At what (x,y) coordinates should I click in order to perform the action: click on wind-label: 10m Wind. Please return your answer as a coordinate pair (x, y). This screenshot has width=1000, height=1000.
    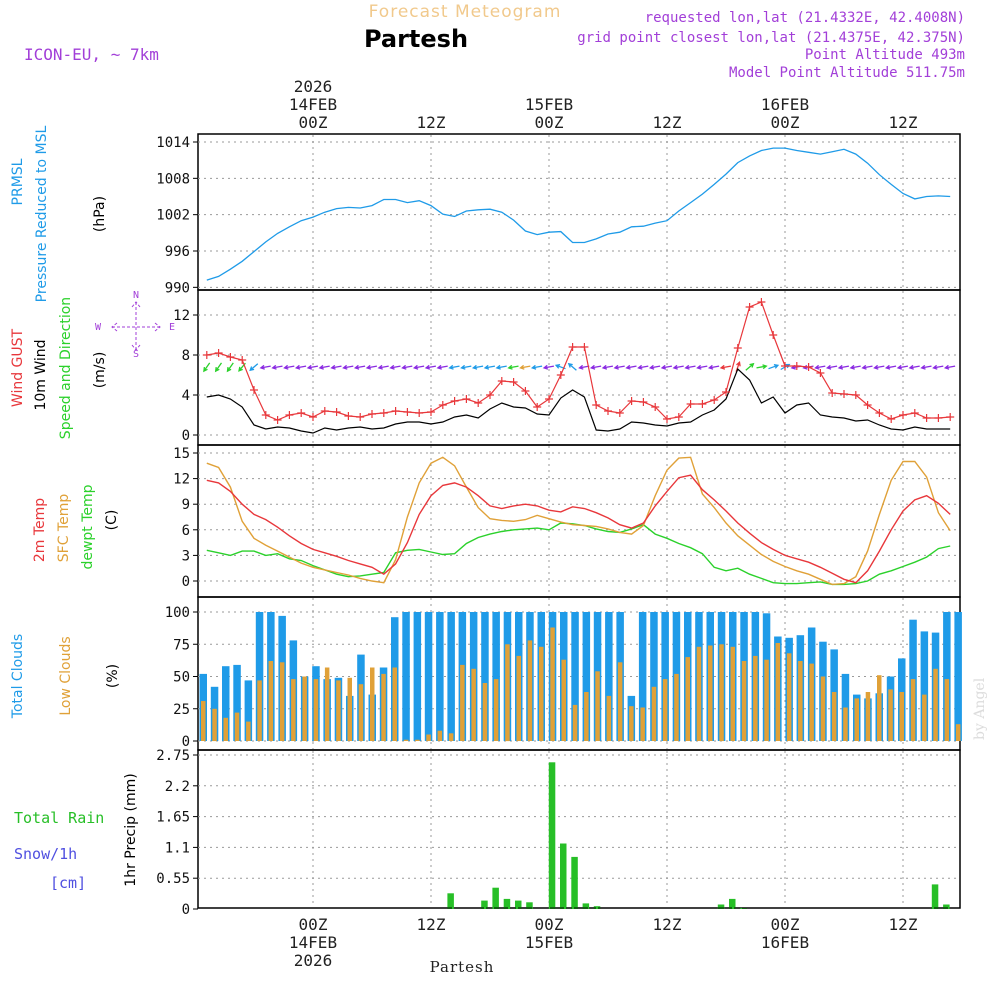
    Looking at the image, I should click on (41, 374).